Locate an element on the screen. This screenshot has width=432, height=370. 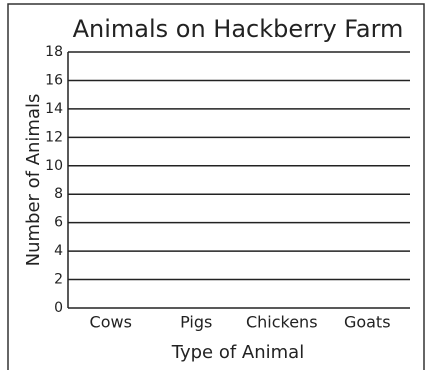
y-tick-label: 6 is located at coordinates (58, 223).